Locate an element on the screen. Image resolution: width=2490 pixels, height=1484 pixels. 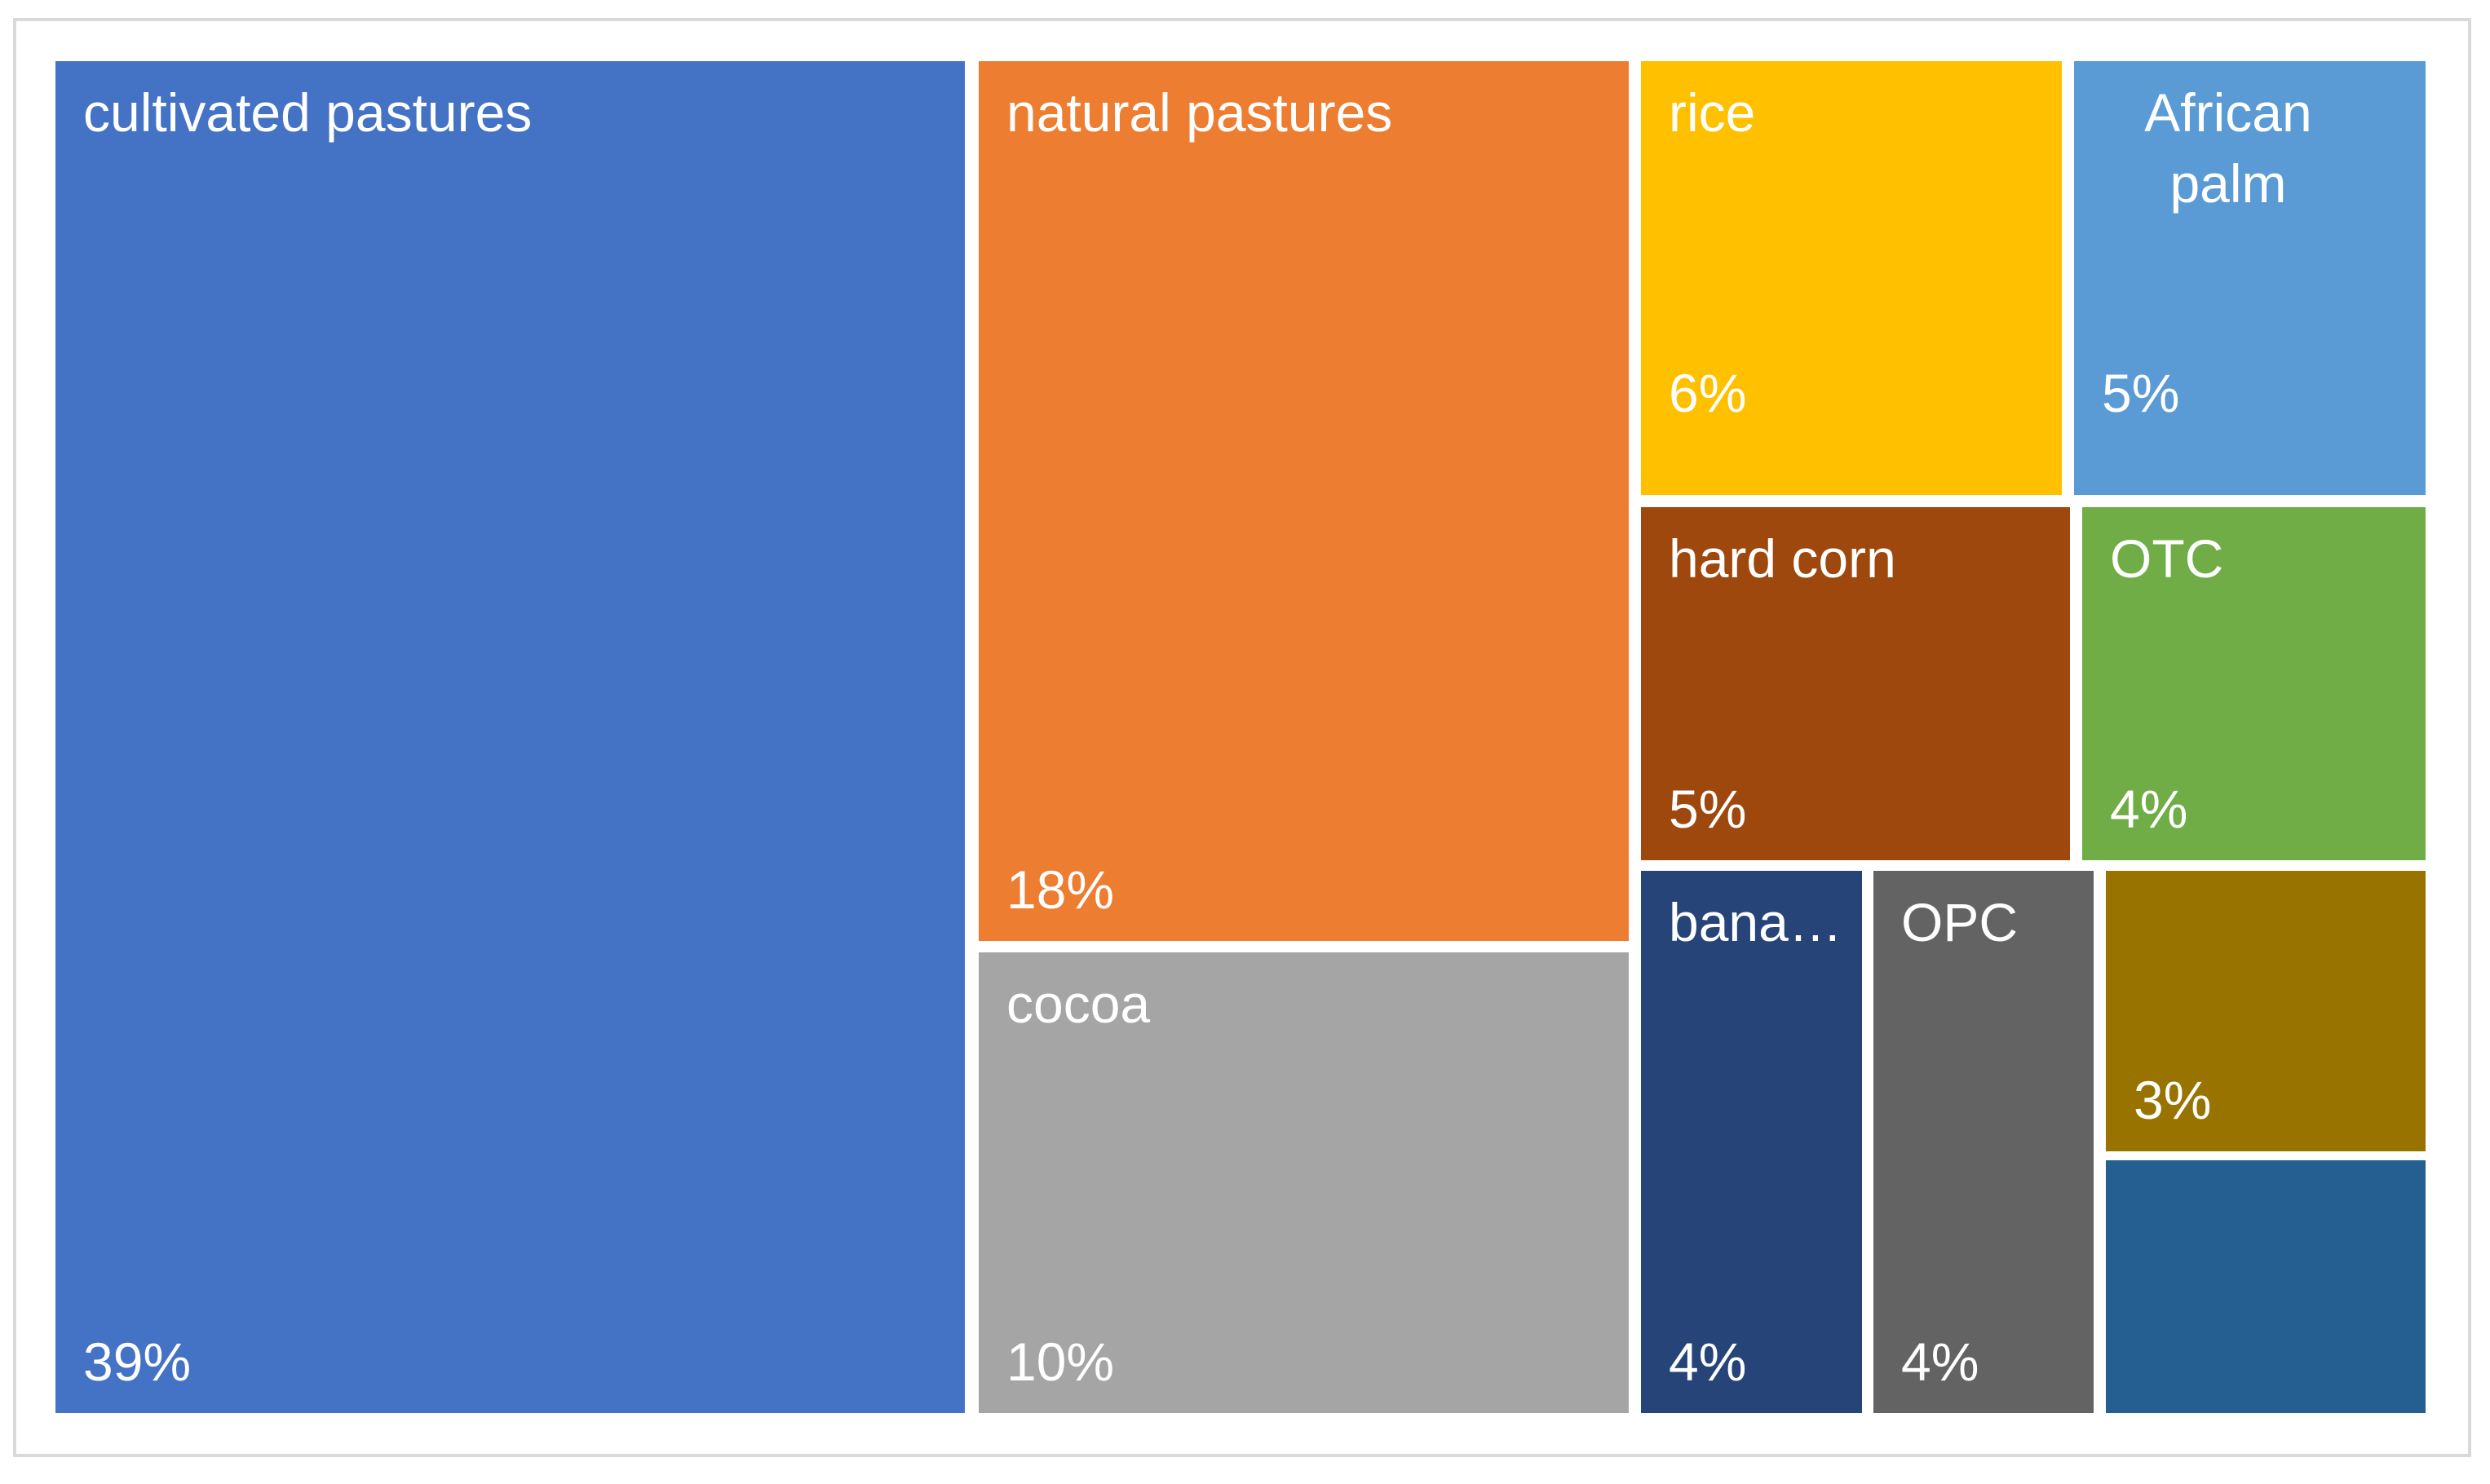
treemap-tile-unlabeled-3pct: 3% is located at coordinates (2266, 1011).